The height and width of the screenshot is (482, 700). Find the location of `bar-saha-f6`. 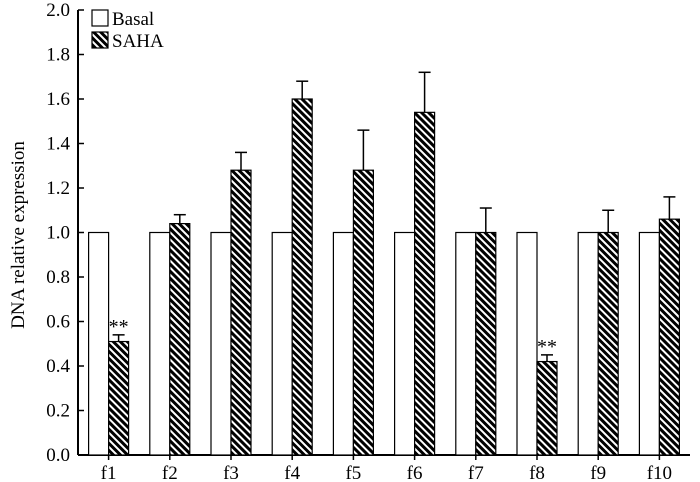

bar-saha-f6 is located at coordinates (425, 283).